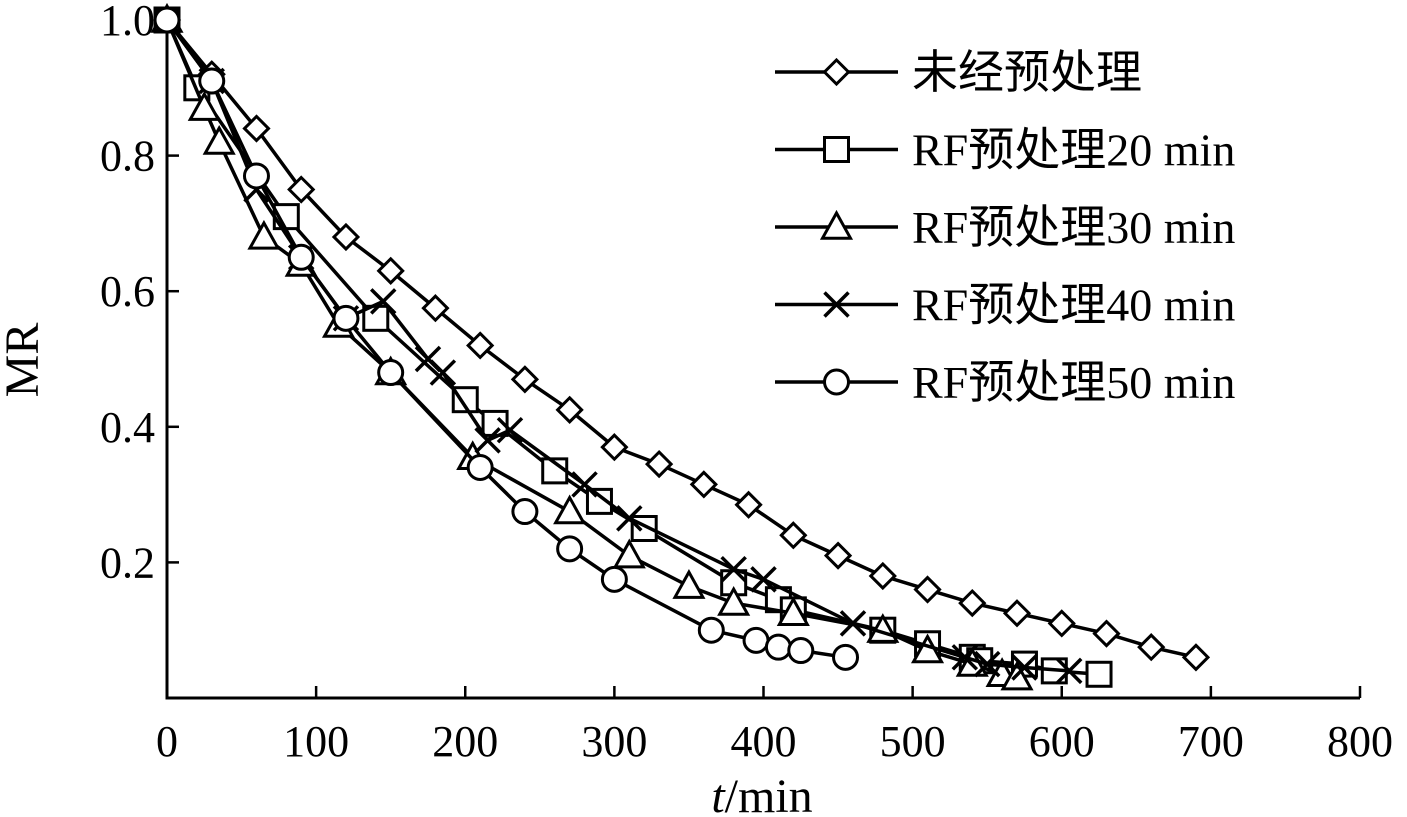  Describe the element at coordinates (1211, 741) in the screenshot. I see `x-tick-label: 700` at that location.